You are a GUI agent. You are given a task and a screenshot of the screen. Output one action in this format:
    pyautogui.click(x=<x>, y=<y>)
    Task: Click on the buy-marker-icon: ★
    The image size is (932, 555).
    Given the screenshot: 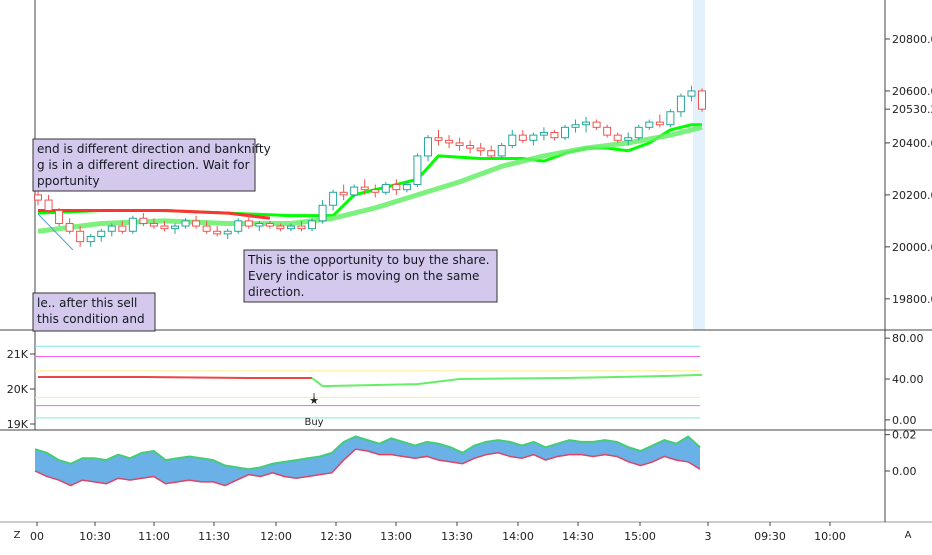 What is the action you would take?
    pyautogui.click(x=314, y=400)
    